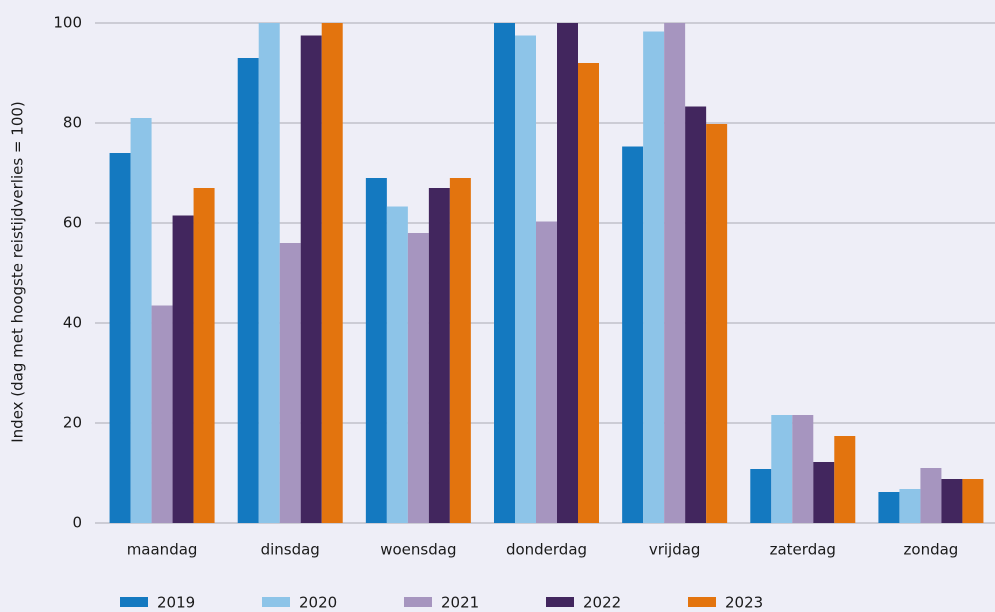 The image size is (995, 612). Describe the element at coordinates (72, 223) in the screenshot. I see `y-tick-label: 60` at that location.